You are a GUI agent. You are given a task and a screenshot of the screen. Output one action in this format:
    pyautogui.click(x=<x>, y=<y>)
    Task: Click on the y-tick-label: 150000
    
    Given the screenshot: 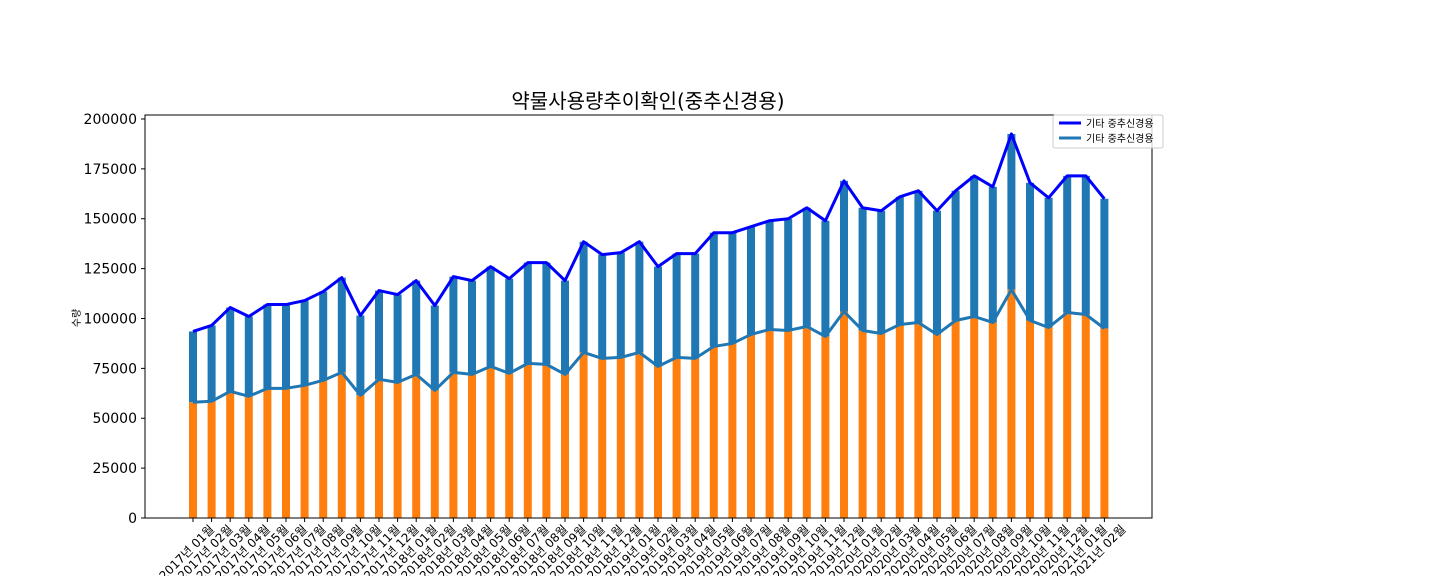 What is the action you would take?
    pyautogui.click(x=110, y=220)
    